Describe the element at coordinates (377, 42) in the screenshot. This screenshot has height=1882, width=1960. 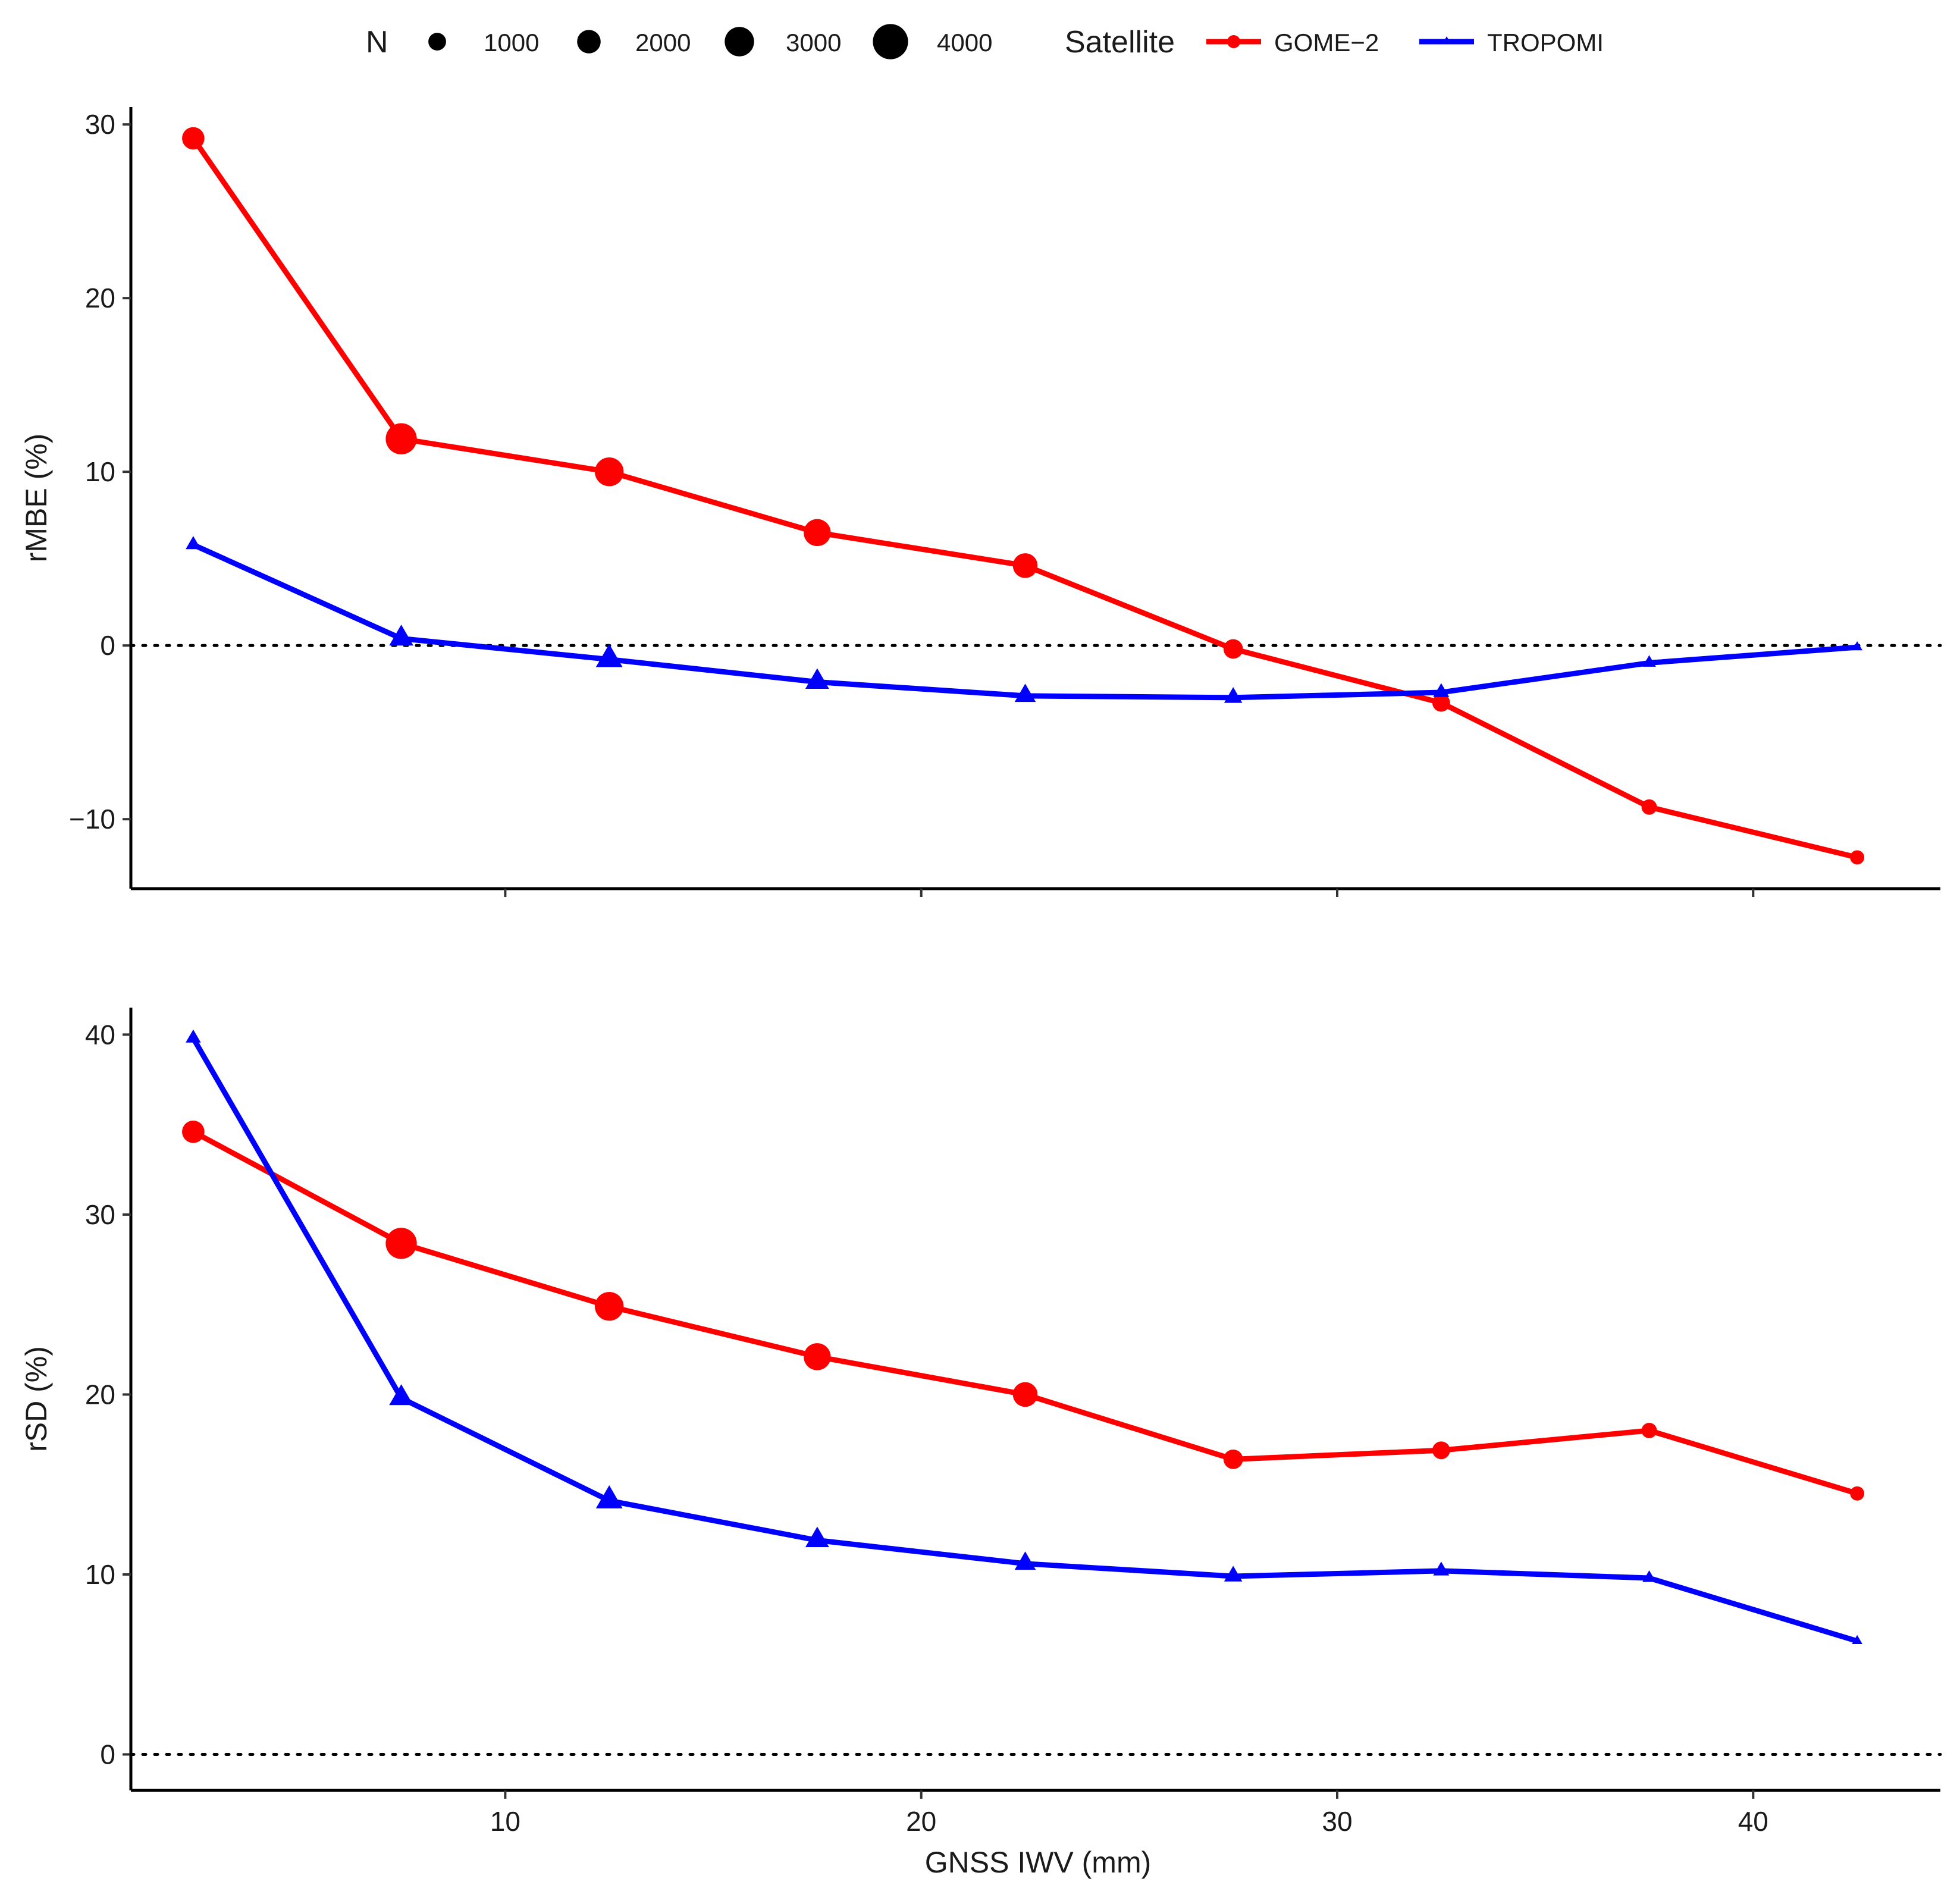
I see `legend-size-title: N` at that location.